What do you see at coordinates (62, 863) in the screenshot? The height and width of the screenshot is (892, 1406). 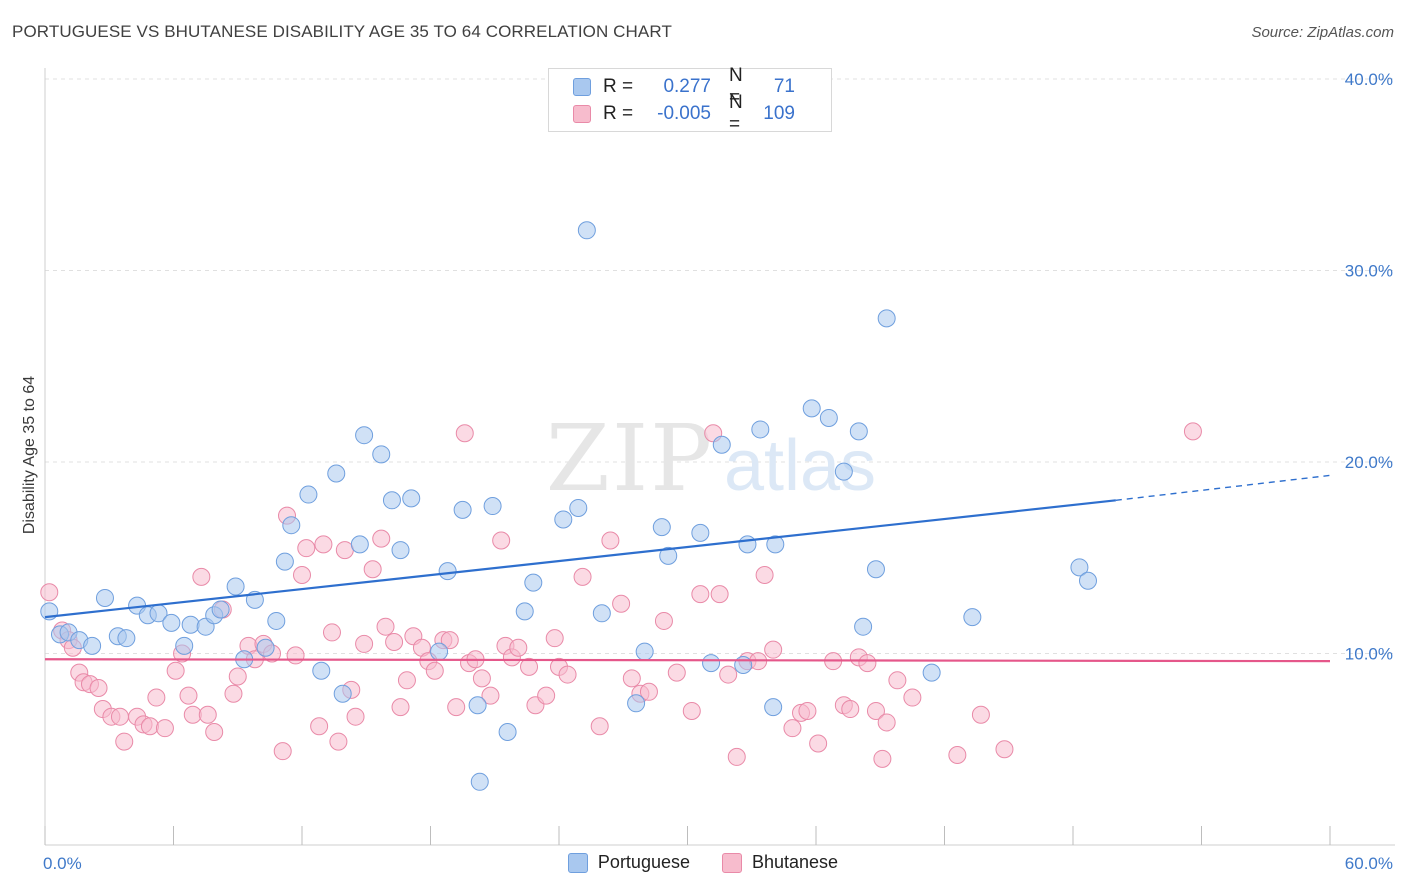 I see `x-tick-label: 0.0%` at bounding box center [62, 863].